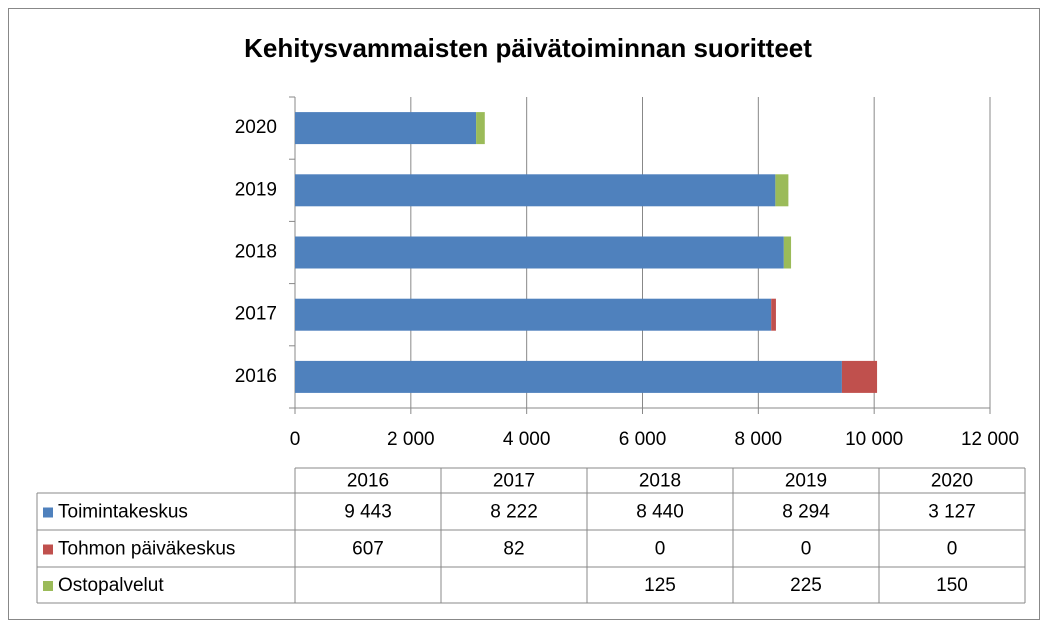 Image resolution: width=1048 pixels, height=627 pixels. I want to click on legend-label: Toimintakeskus, so click(123, 512).